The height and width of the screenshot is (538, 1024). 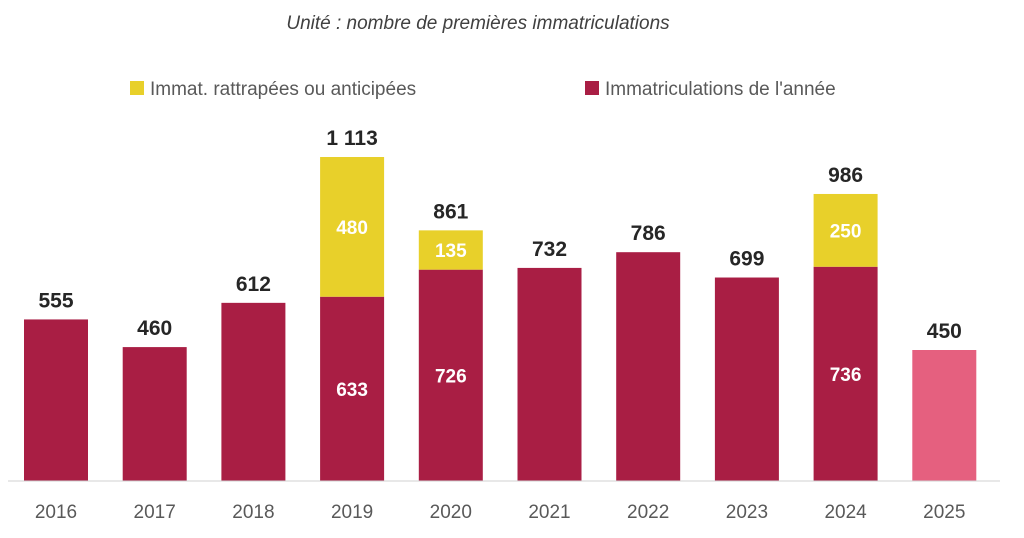 What do you see at coordinates (351, 138) in the screenshot?
I see `total-label-2019: 1 113` at bounding box center [351, 138].